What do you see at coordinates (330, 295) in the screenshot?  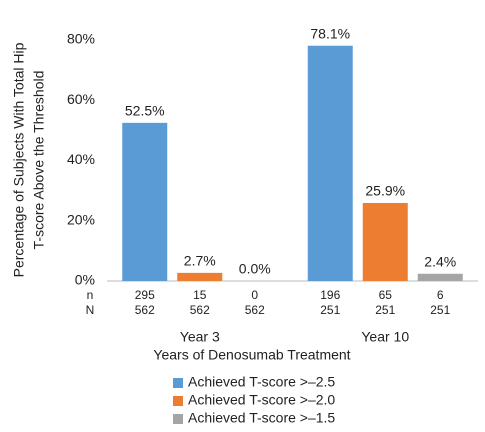 I see `n-value: 196` at bounding box center [330, 295].